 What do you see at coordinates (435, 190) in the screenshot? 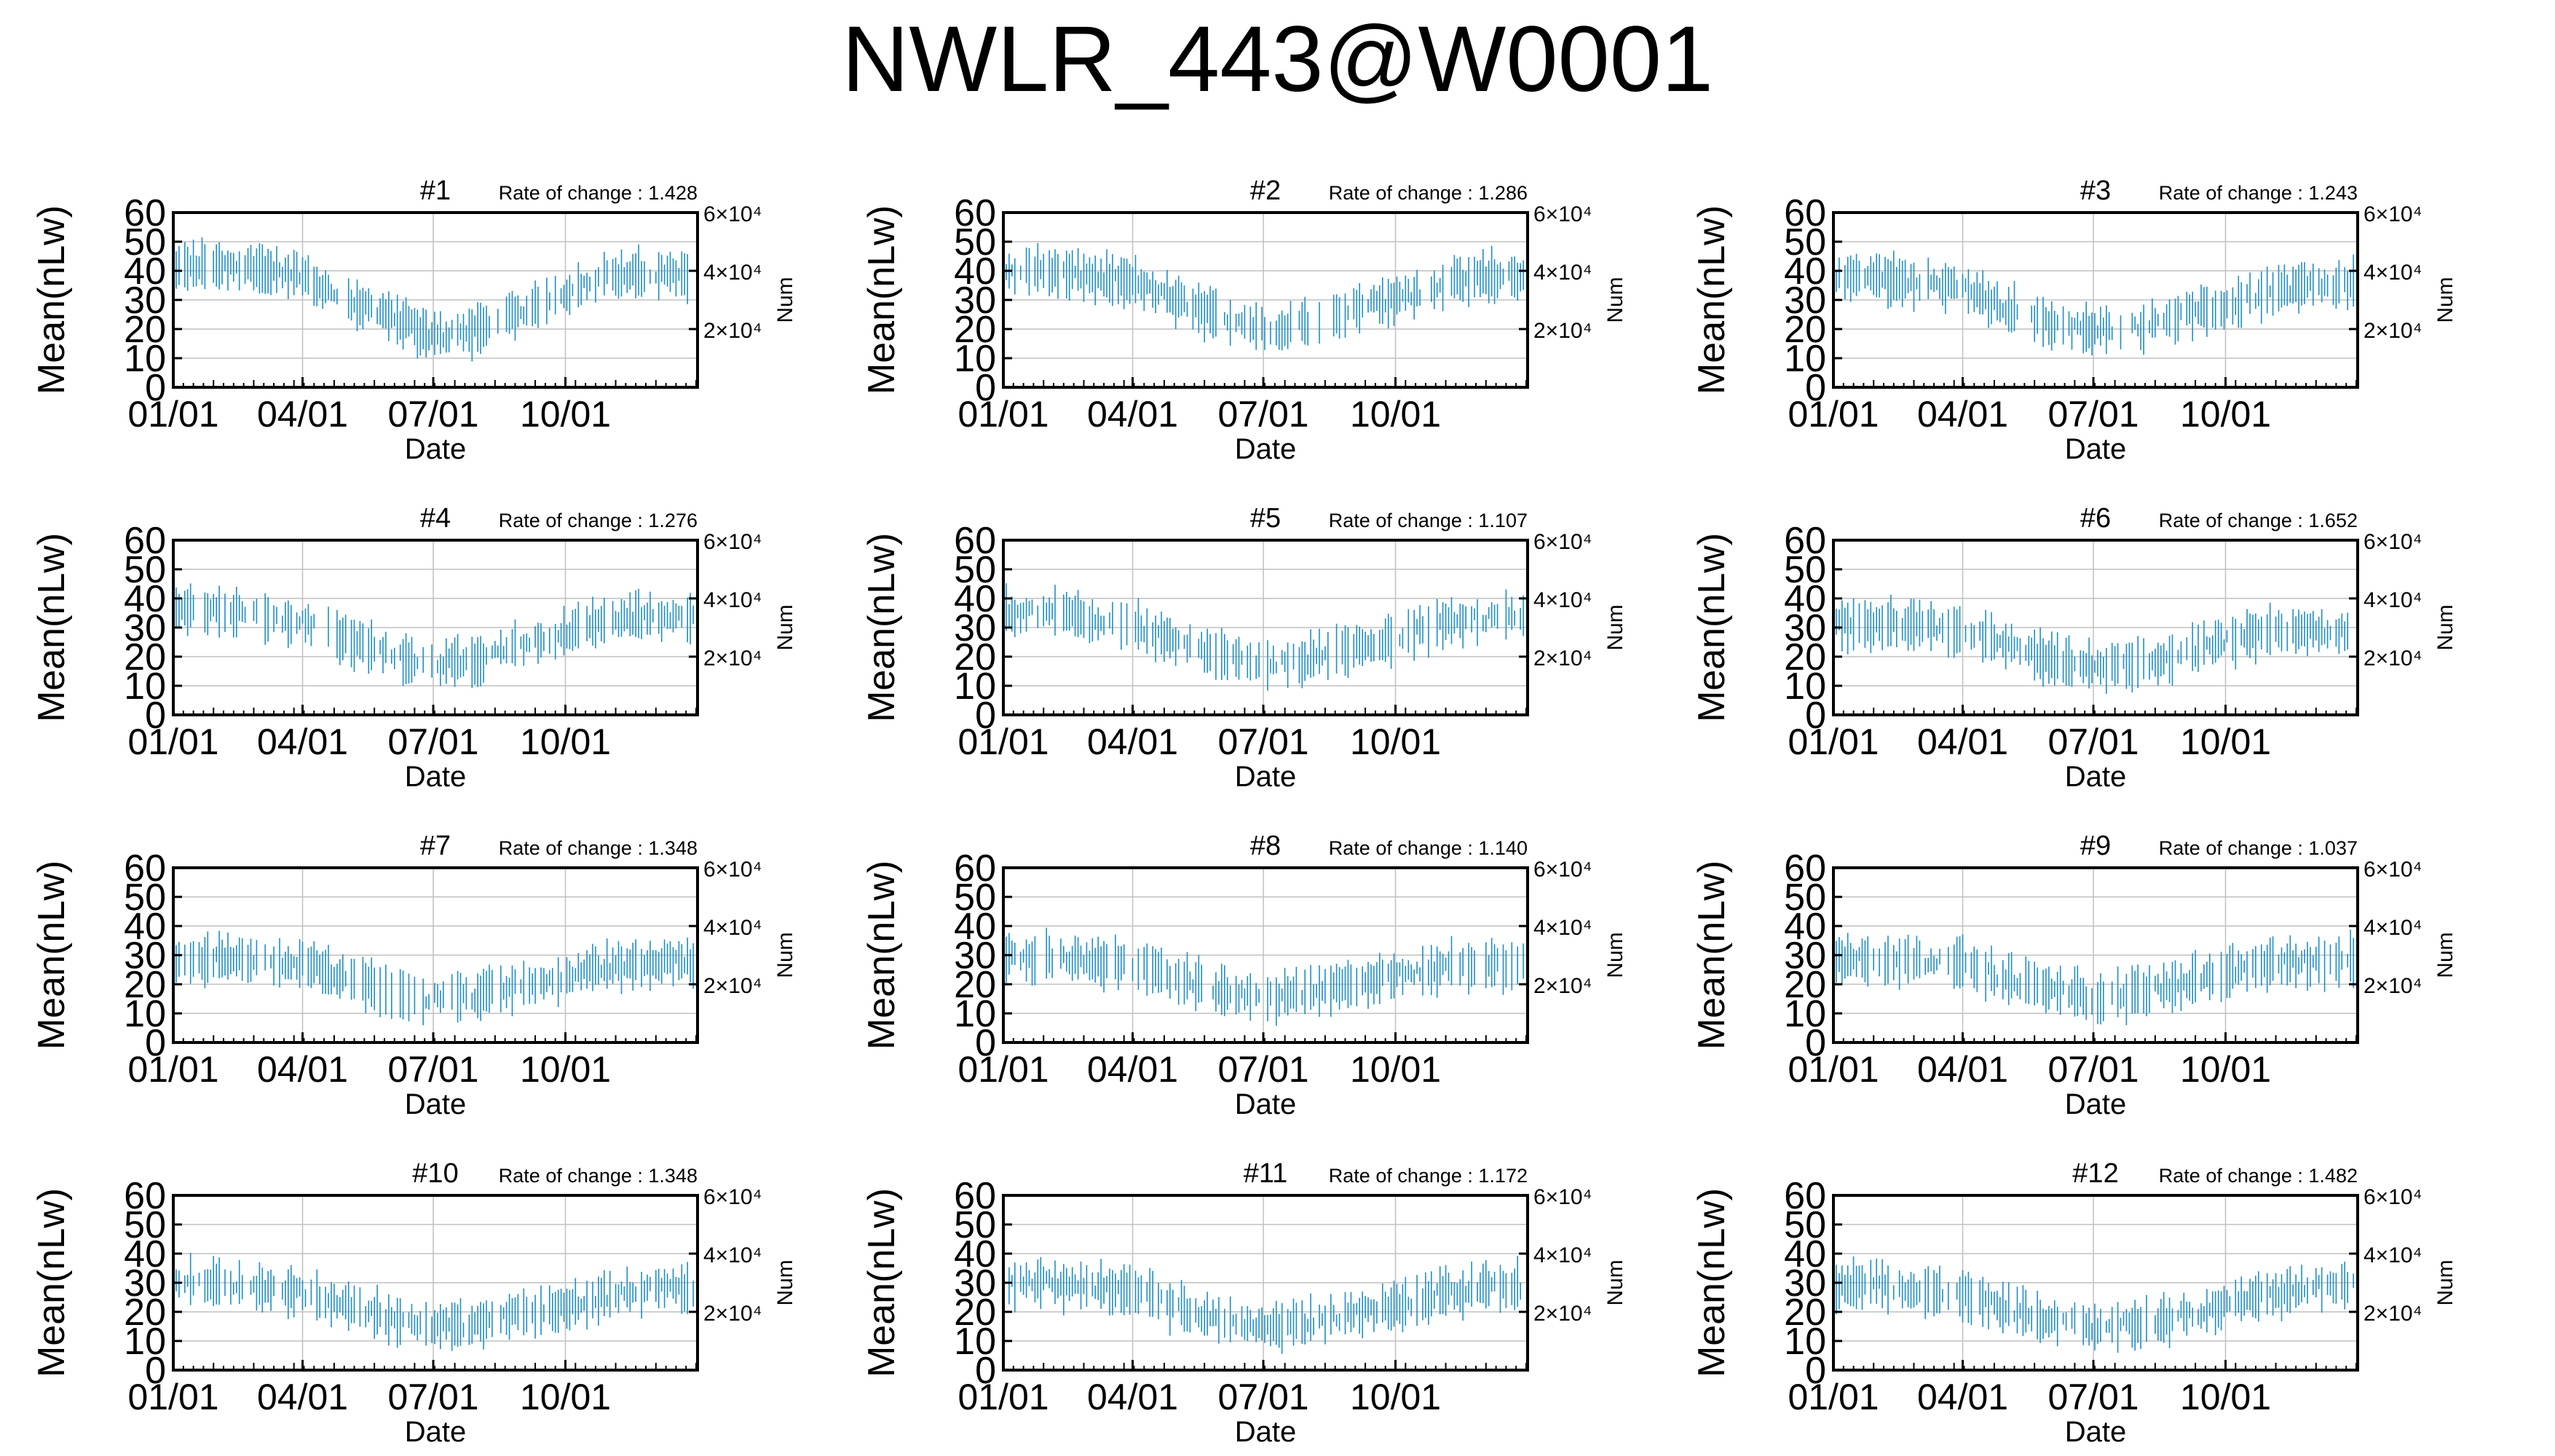
I see `panel-subtitle: #1` at bounding box center [435, 190].